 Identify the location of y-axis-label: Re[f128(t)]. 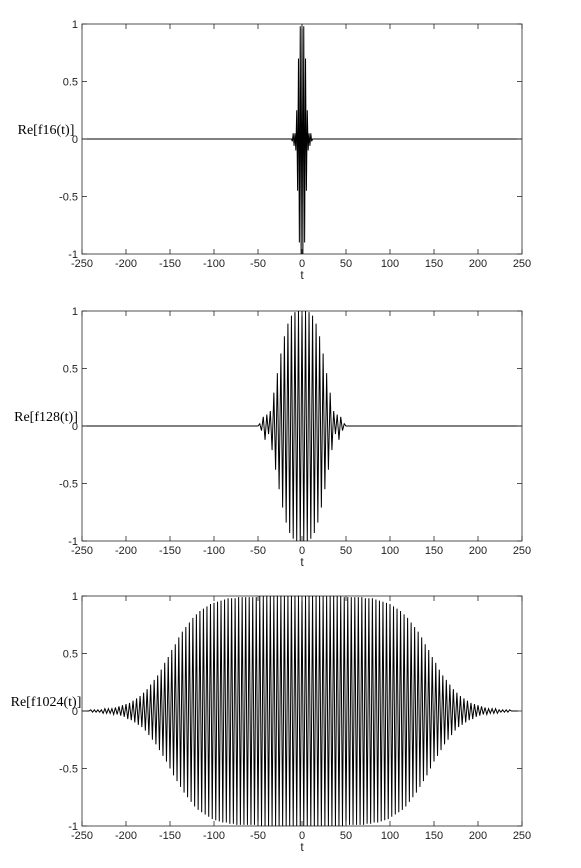
(46, 417).